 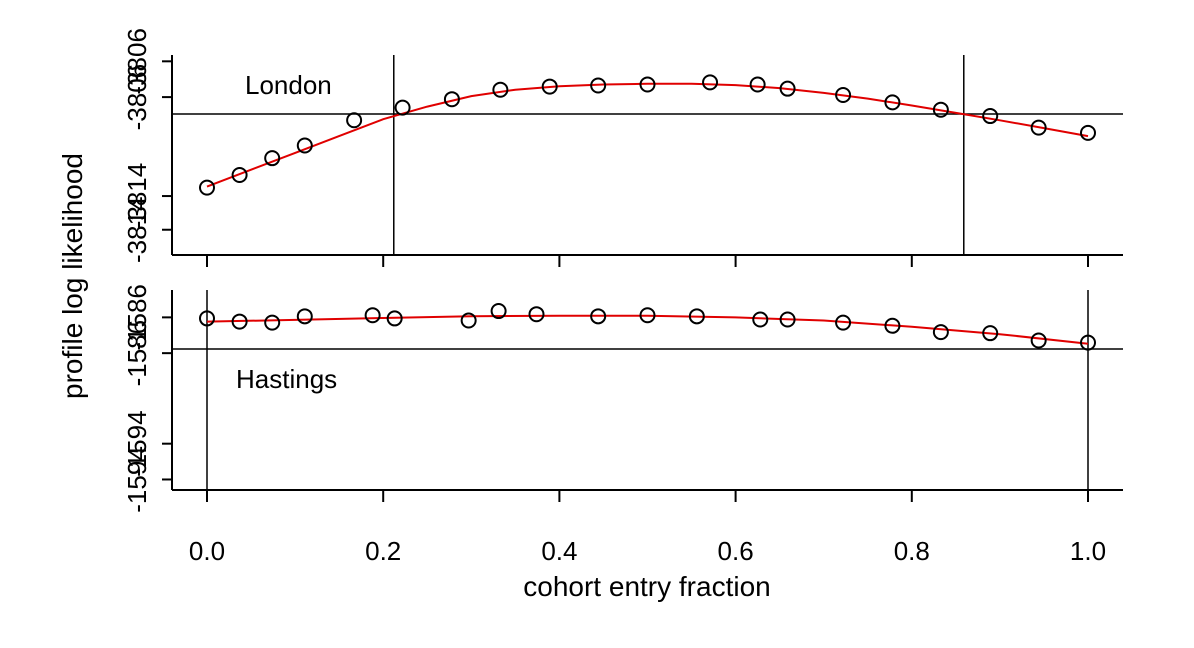 What do you see at coordinates (286, 379) in the screenshot?
I see `panel-label: Hastings` at bounding box center [286, 379].